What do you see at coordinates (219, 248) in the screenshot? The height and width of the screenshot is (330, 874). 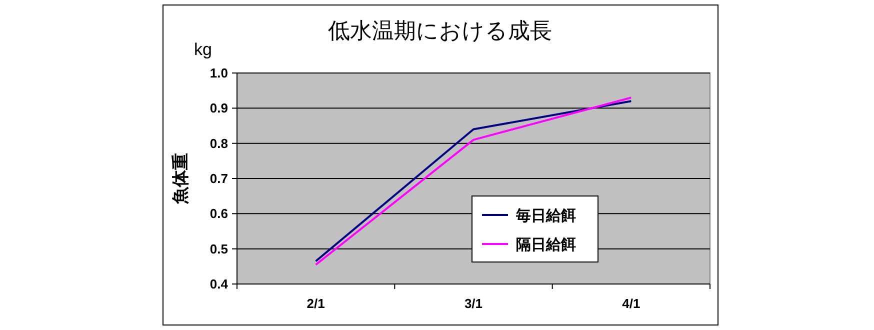 I see `y-tick-label: 0.5` at bounding box center [219, 248].